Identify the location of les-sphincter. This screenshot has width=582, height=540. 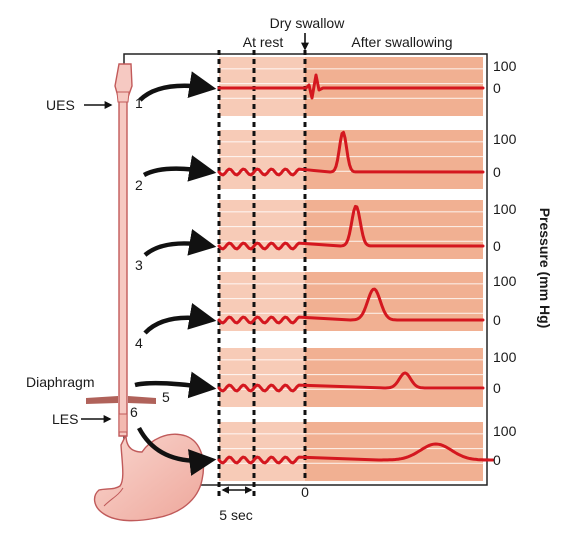
(123, 423).